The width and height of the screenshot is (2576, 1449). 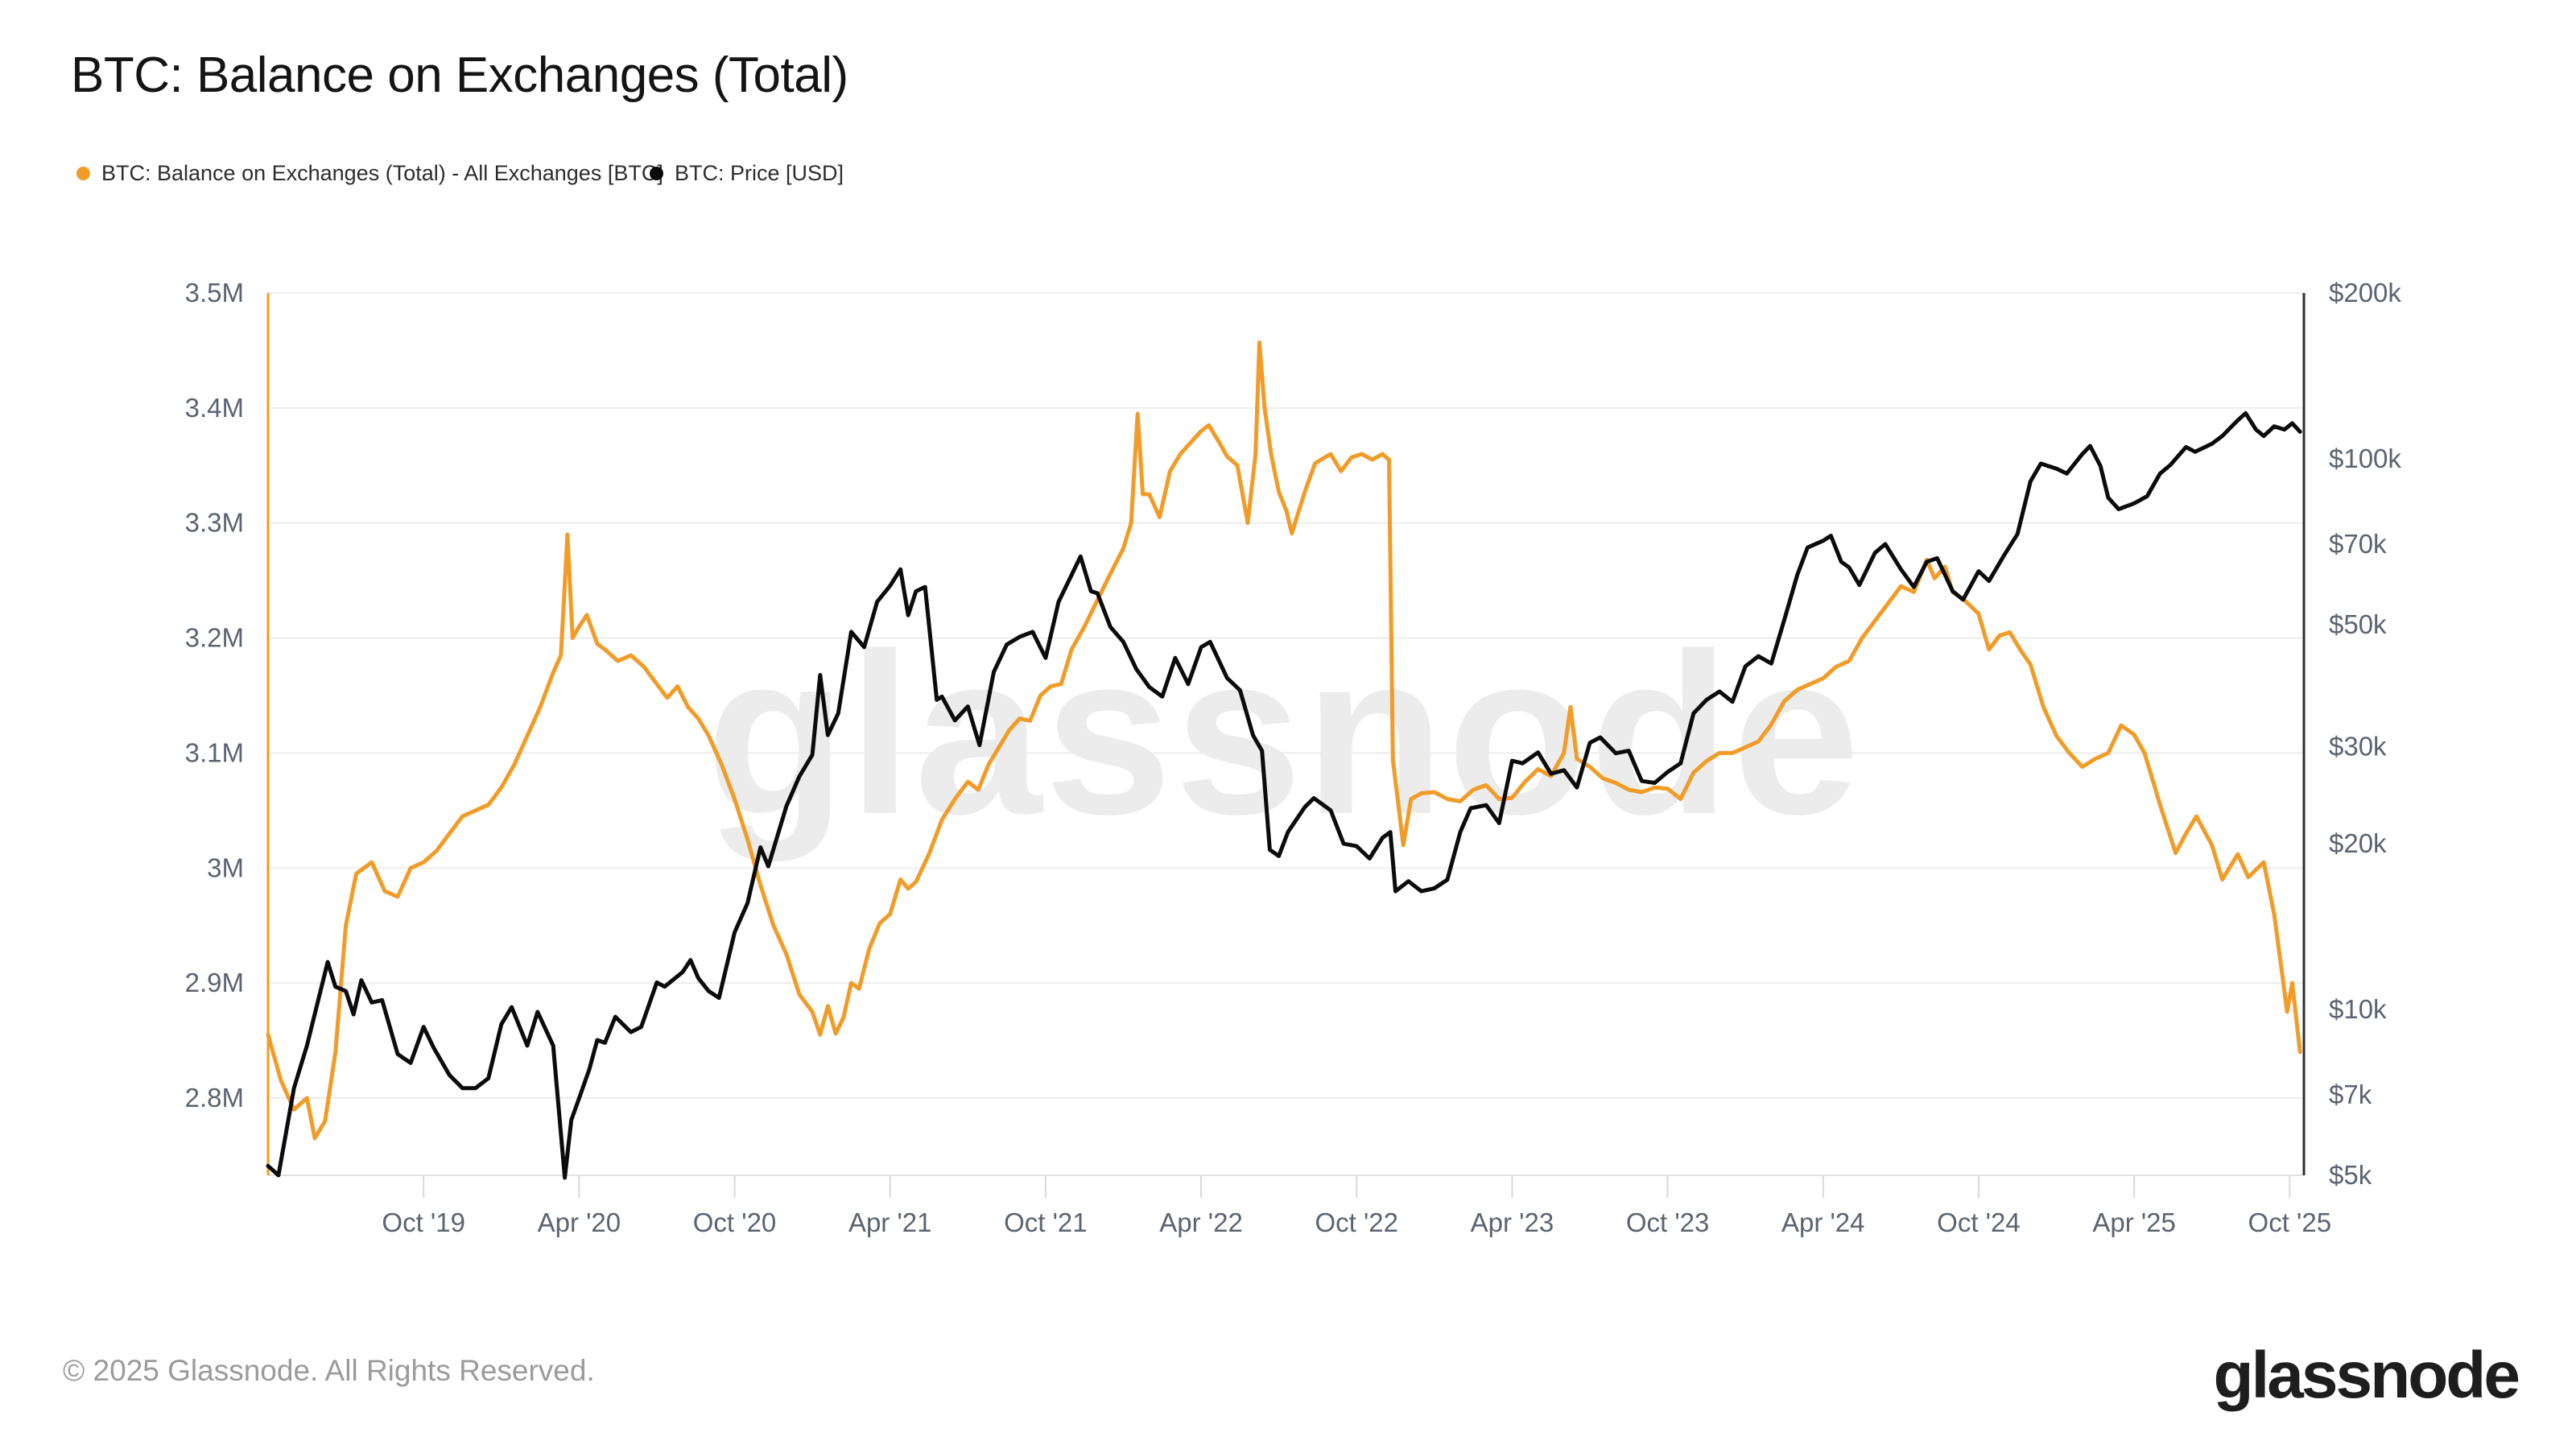 I want to click on left-axis-tick-label: 3.5M, so click(x=214, y=293).